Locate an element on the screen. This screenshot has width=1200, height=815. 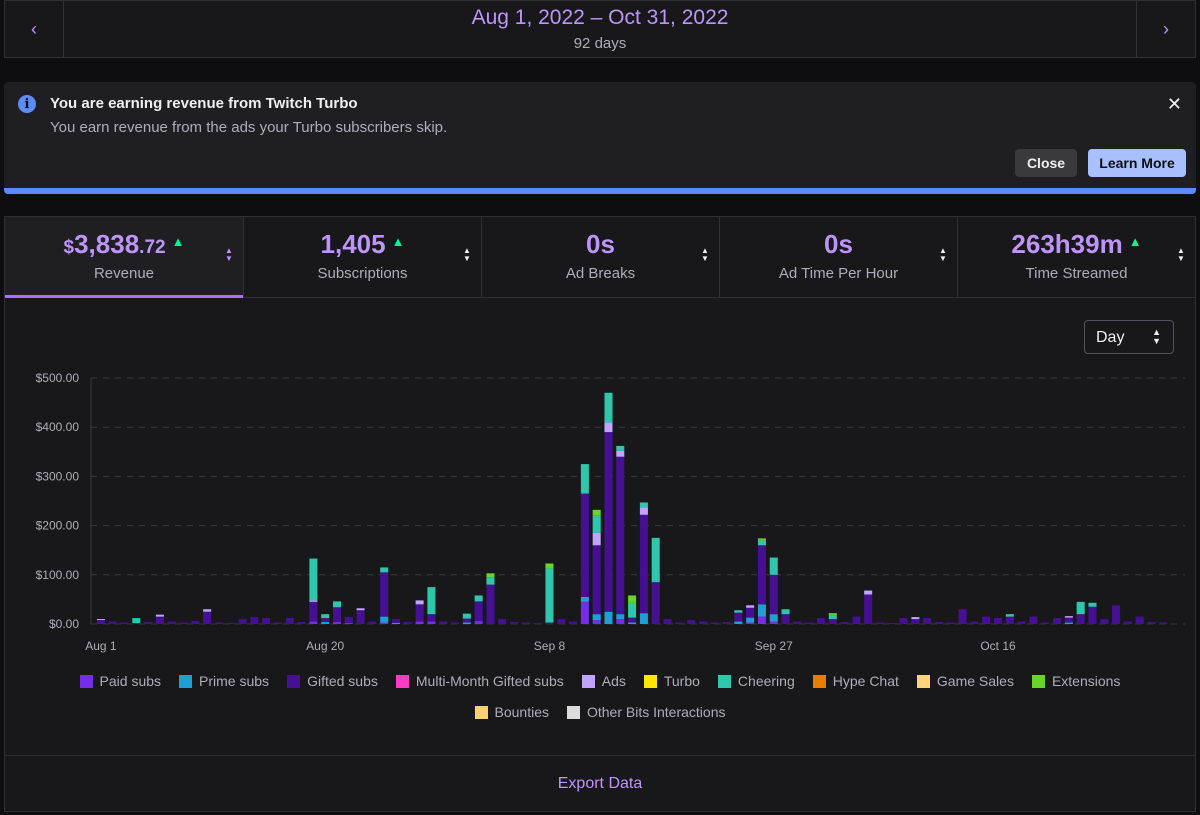
legend-item: Prime subs is located at coordinates (224, 681).